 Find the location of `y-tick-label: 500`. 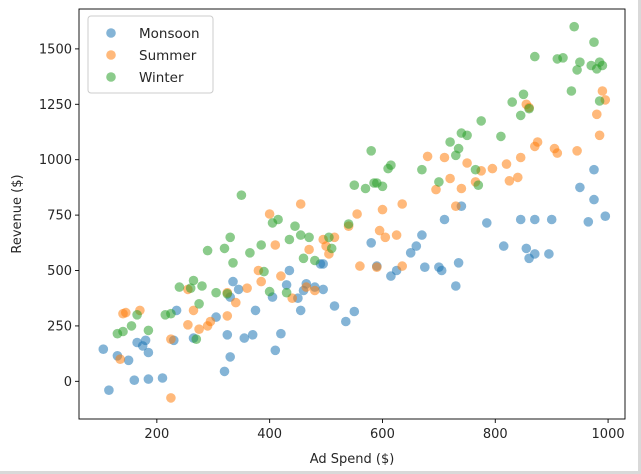

y-tick-label: 500 is located at coordinates (59, 271).